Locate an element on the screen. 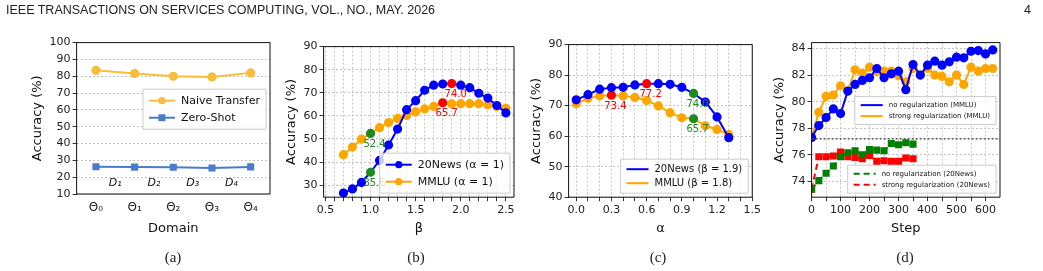 This screenshot has width=1043, height=271. x-tick-label: 0.0 is located at coordinates (576, 209).